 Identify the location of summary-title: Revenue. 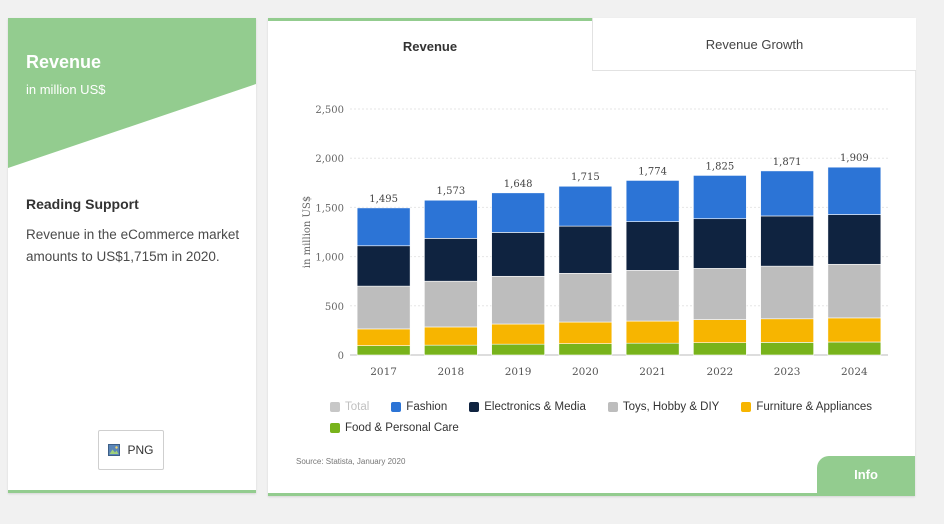
(64, 62).